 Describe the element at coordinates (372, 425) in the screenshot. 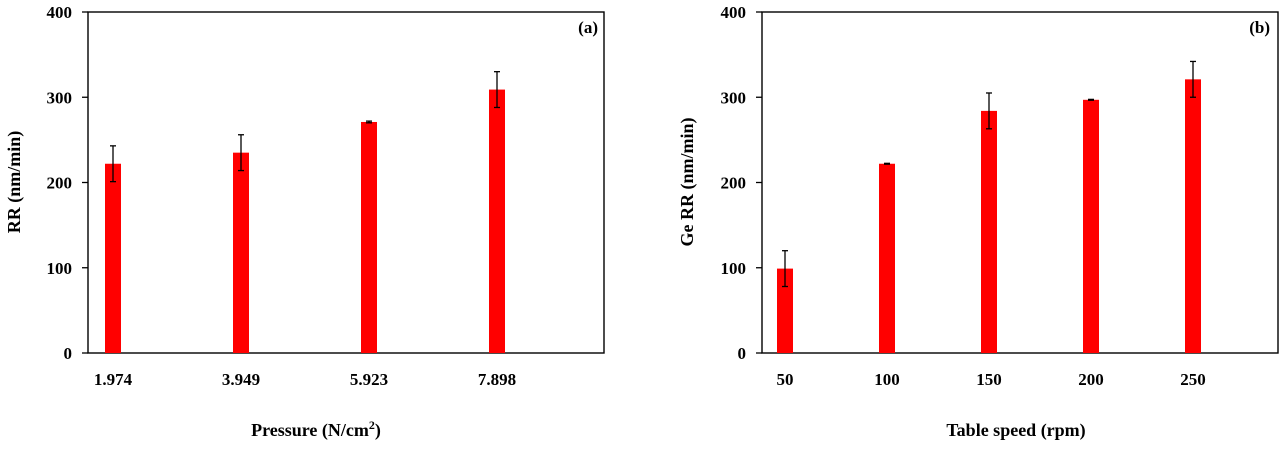

I see `x-axis-title-a-sup: 2` at that location.